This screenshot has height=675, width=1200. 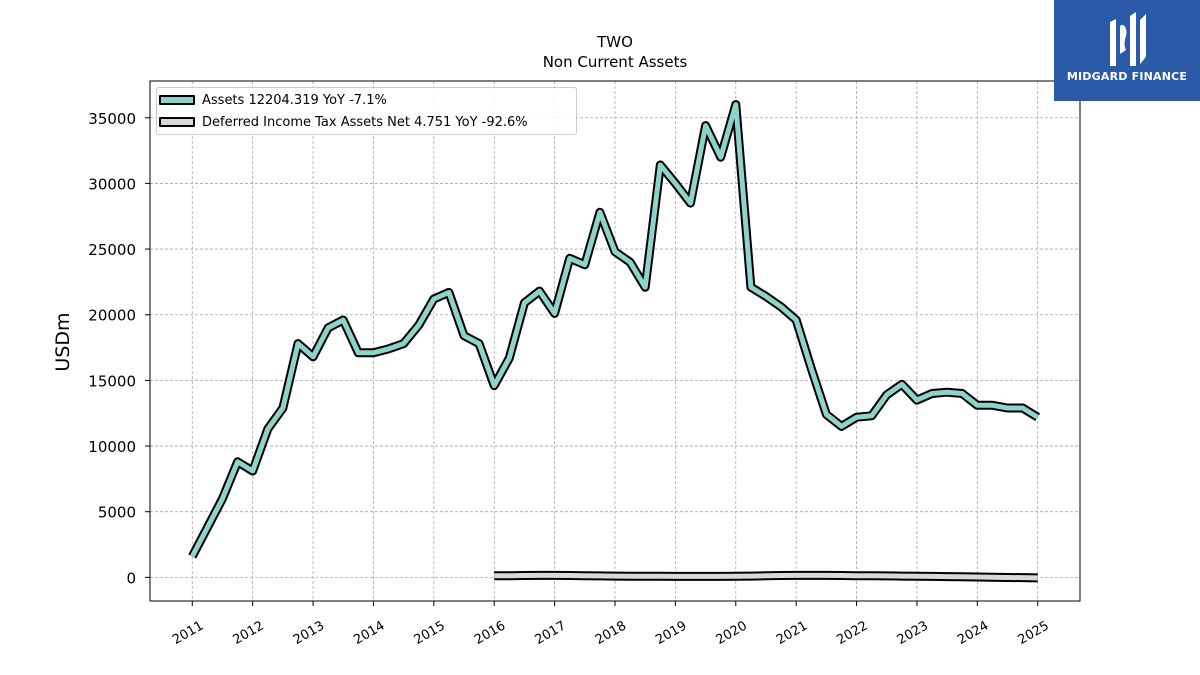 What do you see at coordinates (112, 250) in the screenshot?
I see `y-tick-label: 25000` at bounding box center [112, 250].